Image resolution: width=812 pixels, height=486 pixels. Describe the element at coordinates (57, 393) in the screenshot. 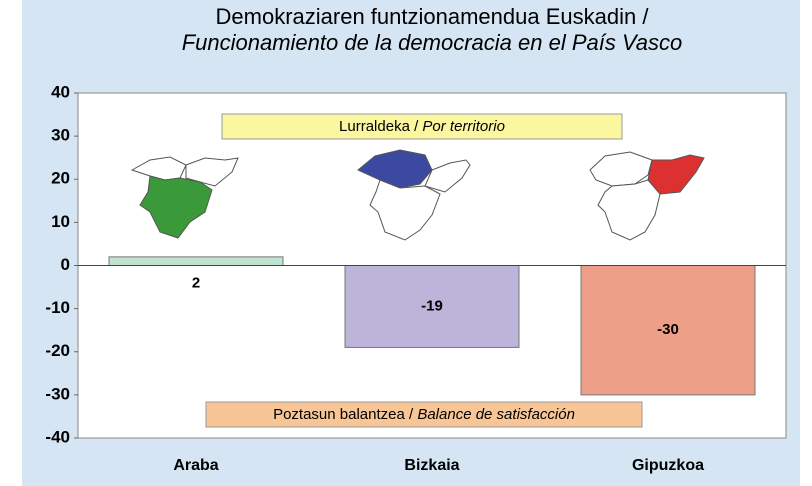

I see `y-tick-label: -30` at that location.